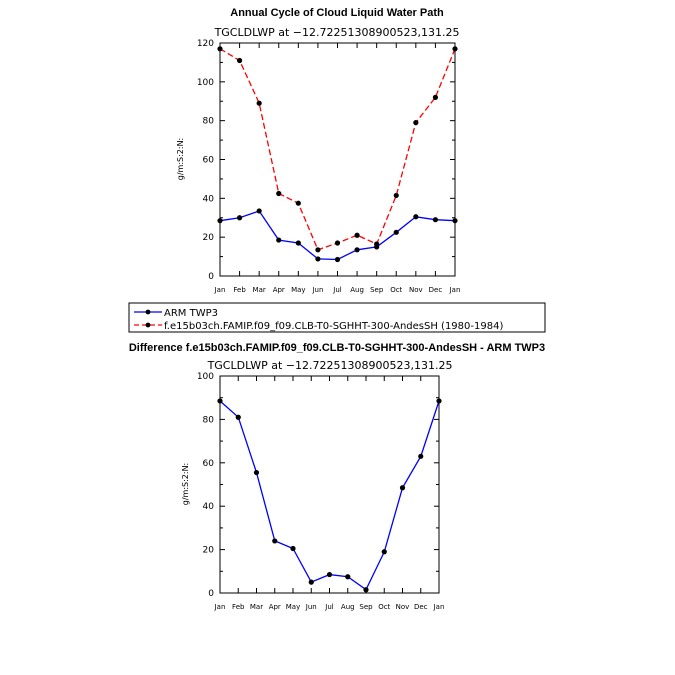 The width and height of the screenshot is (675, 675). What do you see at coordinates (337, 13) in the screenshot?
I see `chart-1-title: Annual Cycle of Cloud Liquid Water Path` at bounding box center [337, 13].